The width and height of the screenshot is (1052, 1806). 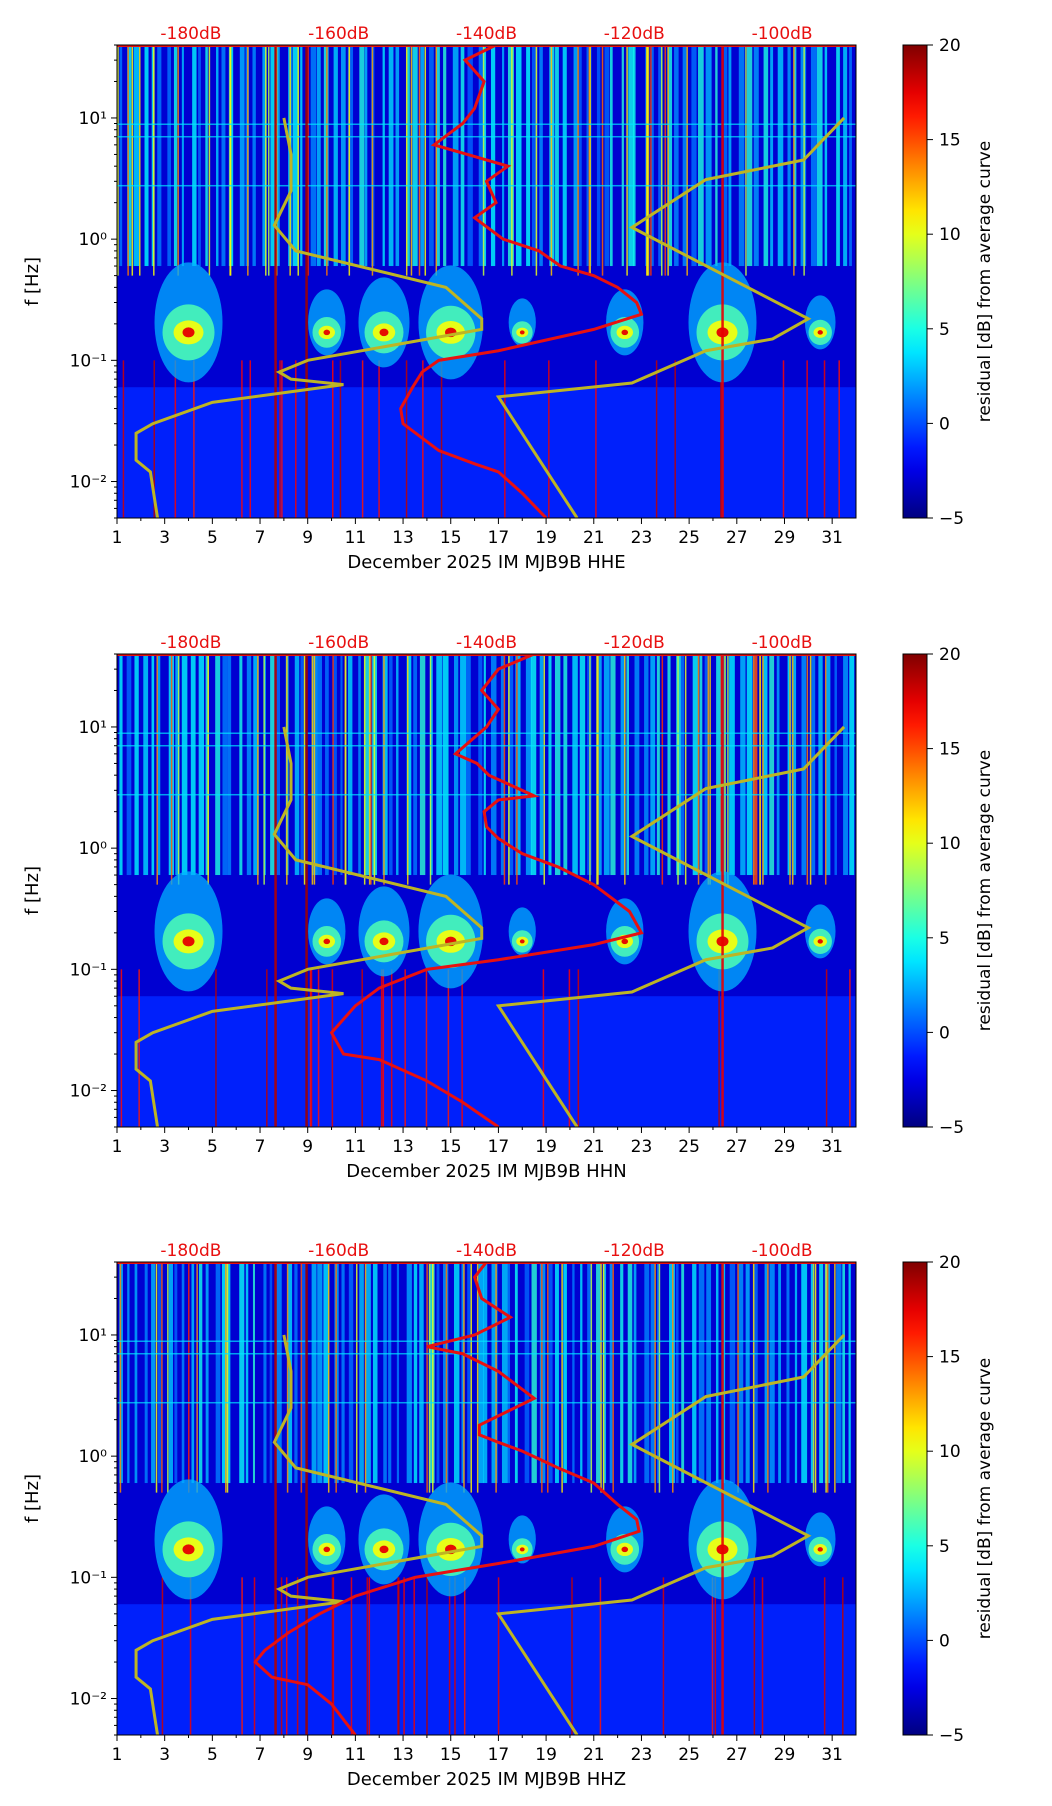 I want to click on x-tick-label: 5, so click(x=212, y=1147).